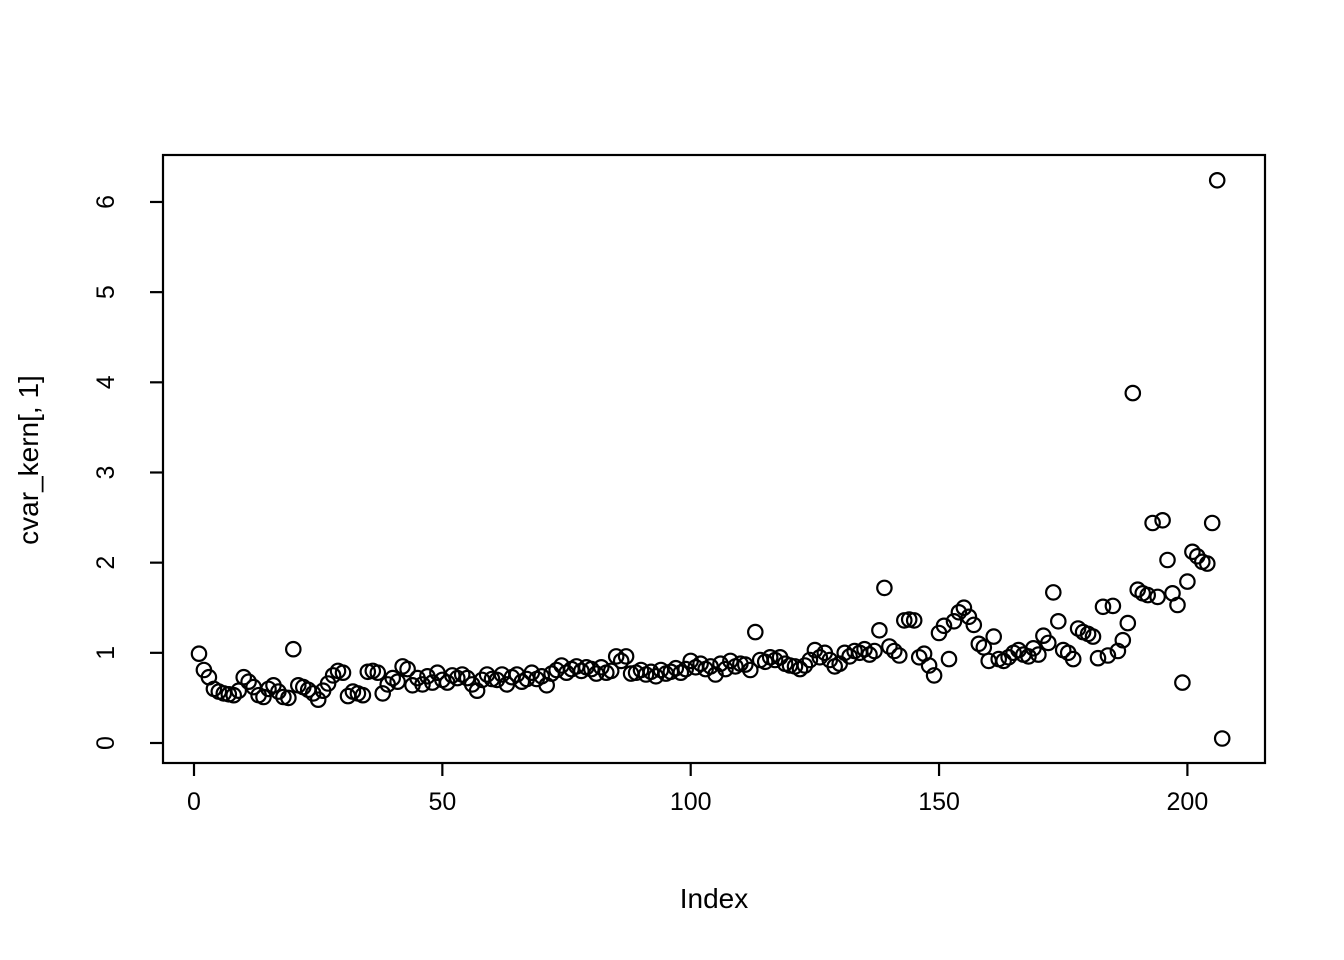 The image size is (1344, 960). I want to click on x-tick-label: 50, so click(442, 802).